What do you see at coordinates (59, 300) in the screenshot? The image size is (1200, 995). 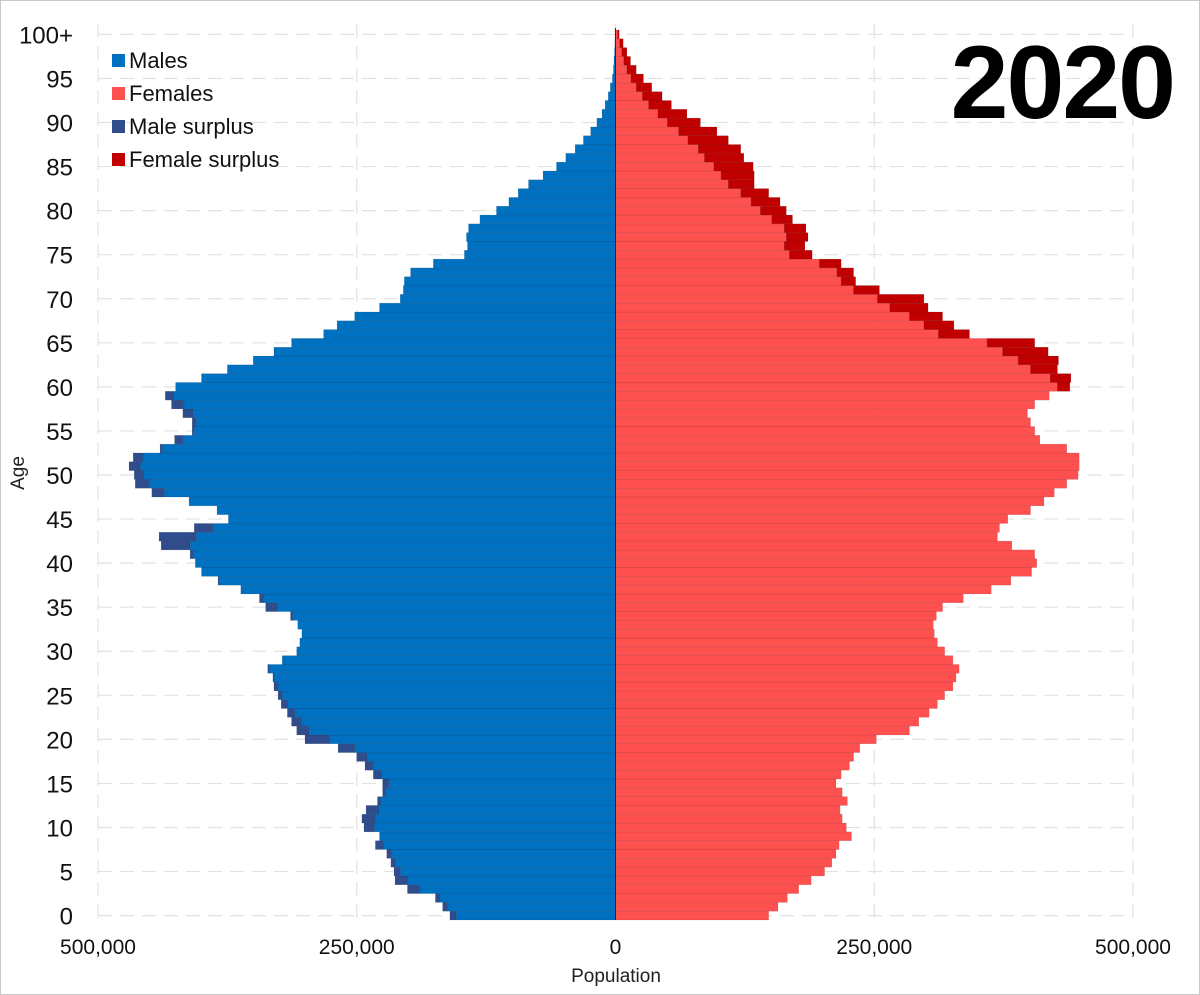 I see `y-tick-label-70: 70` at bounding box center [59, 300].